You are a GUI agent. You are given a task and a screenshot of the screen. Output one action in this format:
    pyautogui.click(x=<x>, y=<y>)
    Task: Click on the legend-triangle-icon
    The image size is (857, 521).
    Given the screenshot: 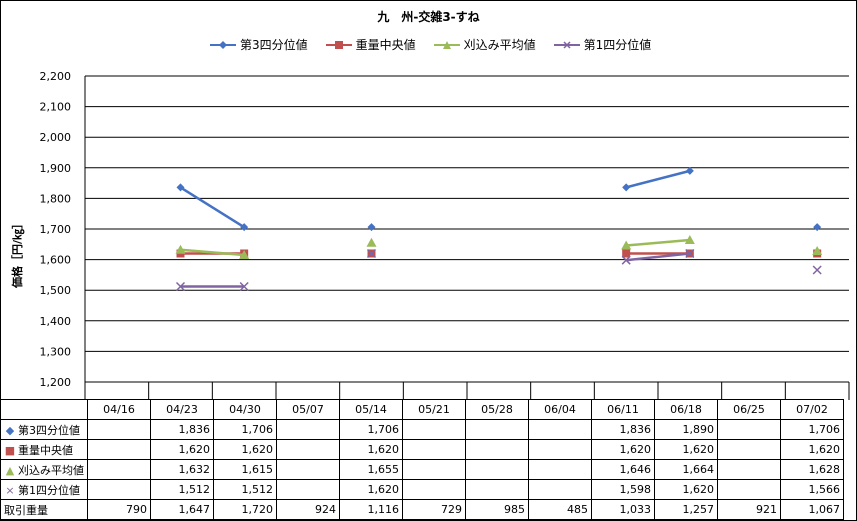 What is the action you would take?
    pyautogui.click(x=446, y=44)
    